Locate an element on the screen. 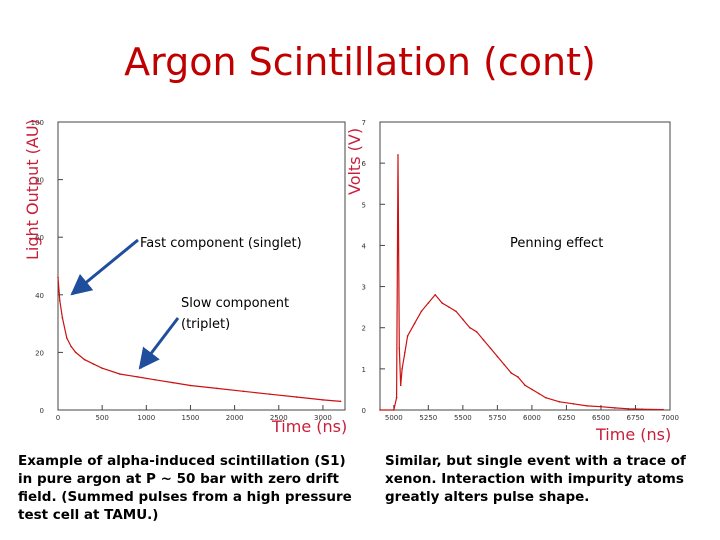 This screenshot has width=720, height=540. x-tick-label: 3000 is located at coordinates (323, 418).